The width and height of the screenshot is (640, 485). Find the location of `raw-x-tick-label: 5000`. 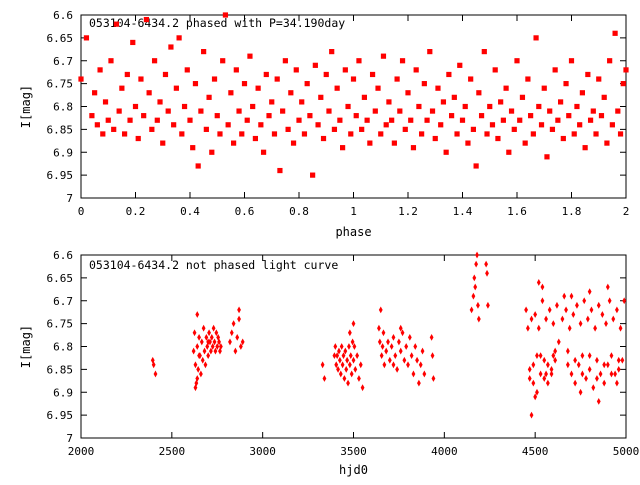

raw-x-tick-label: 5000 is located at coordinates (626, 451).